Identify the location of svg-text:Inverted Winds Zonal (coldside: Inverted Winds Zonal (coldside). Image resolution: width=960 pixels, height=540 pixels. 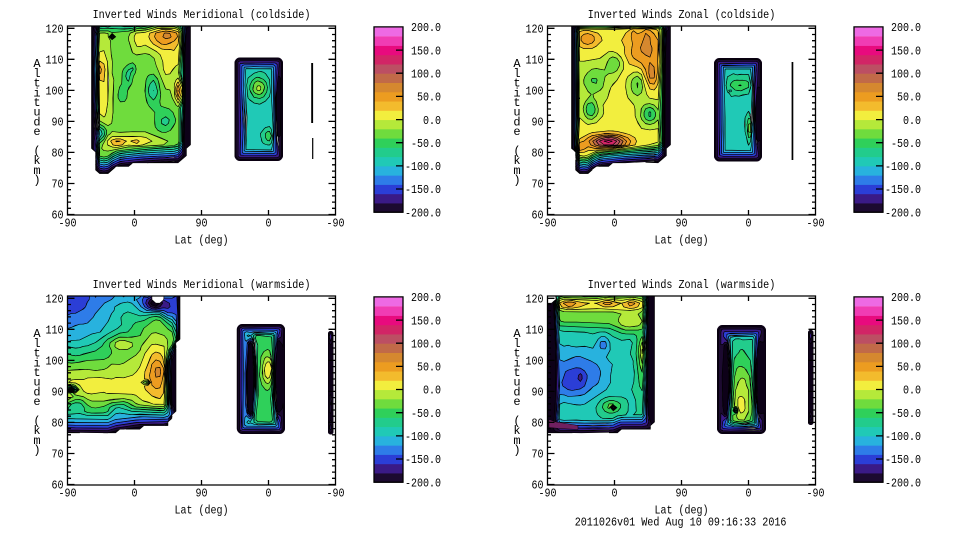
(682, 15).